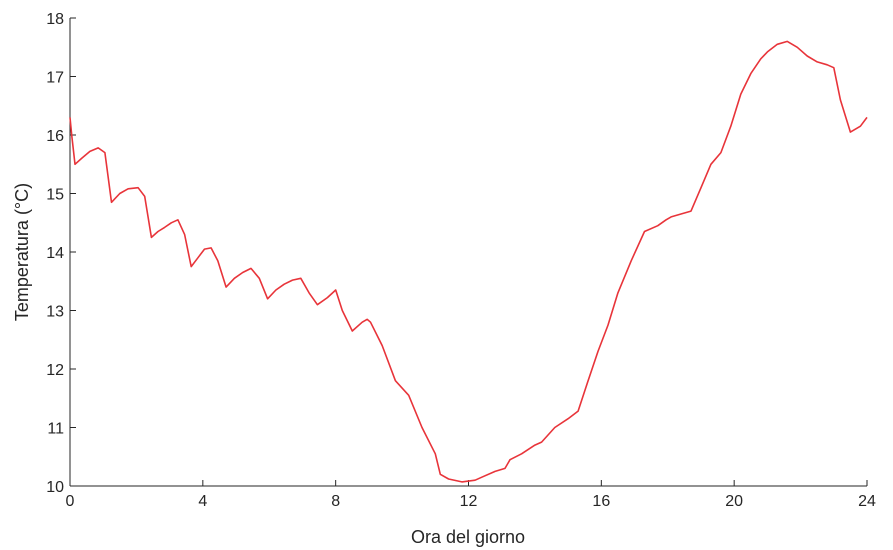  I want to click on x-tick-label: 4, so click(202, 501).